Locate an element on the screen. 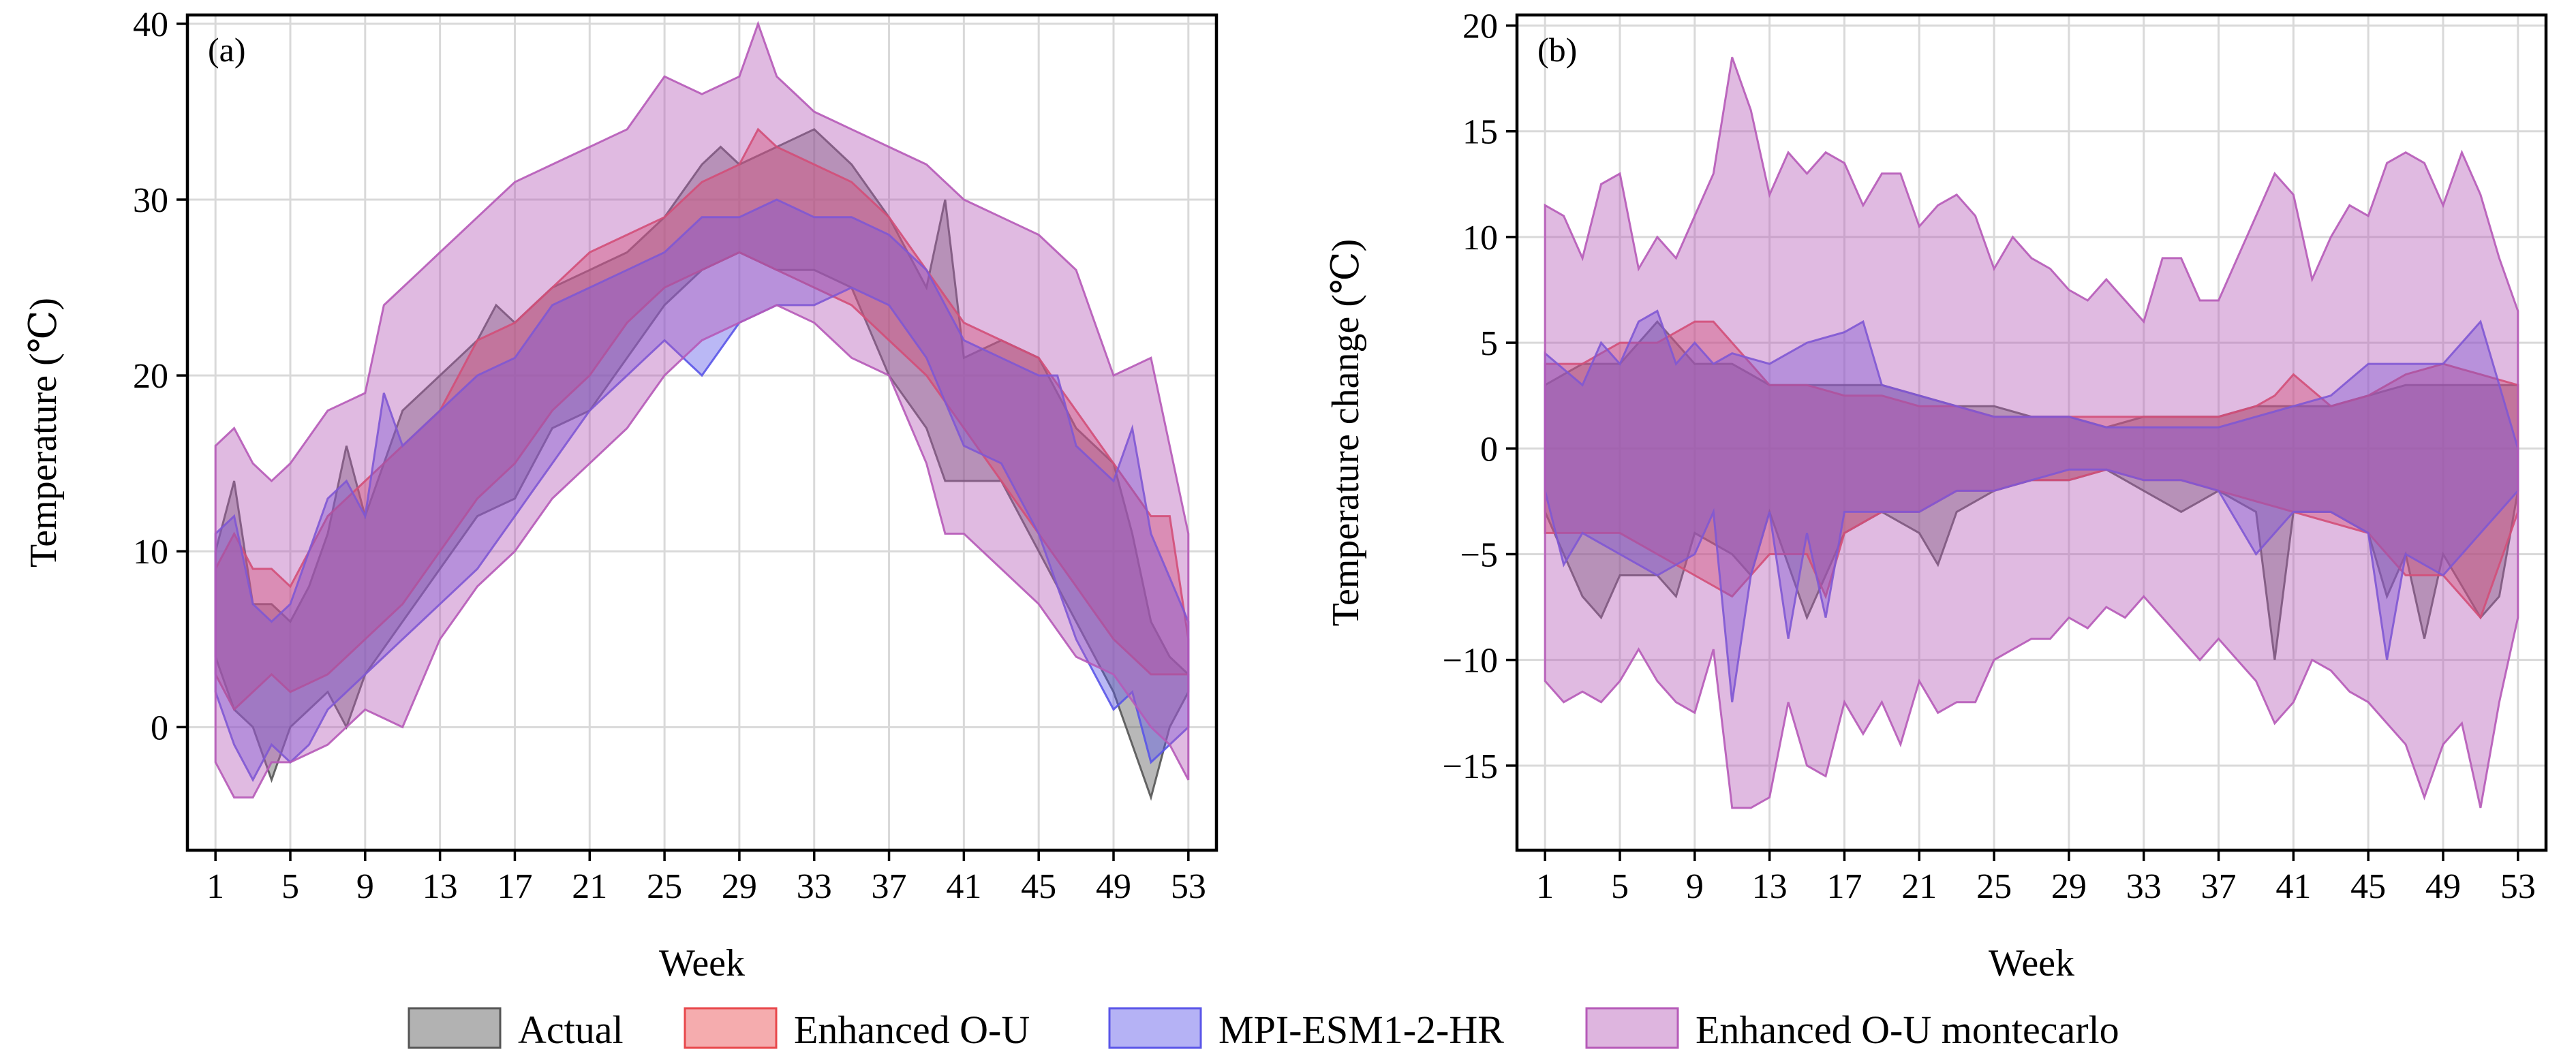 This screenshot has width=2576, height=1058. y-axis-label: Temperature (℃) is located at coordinates (43, 432).